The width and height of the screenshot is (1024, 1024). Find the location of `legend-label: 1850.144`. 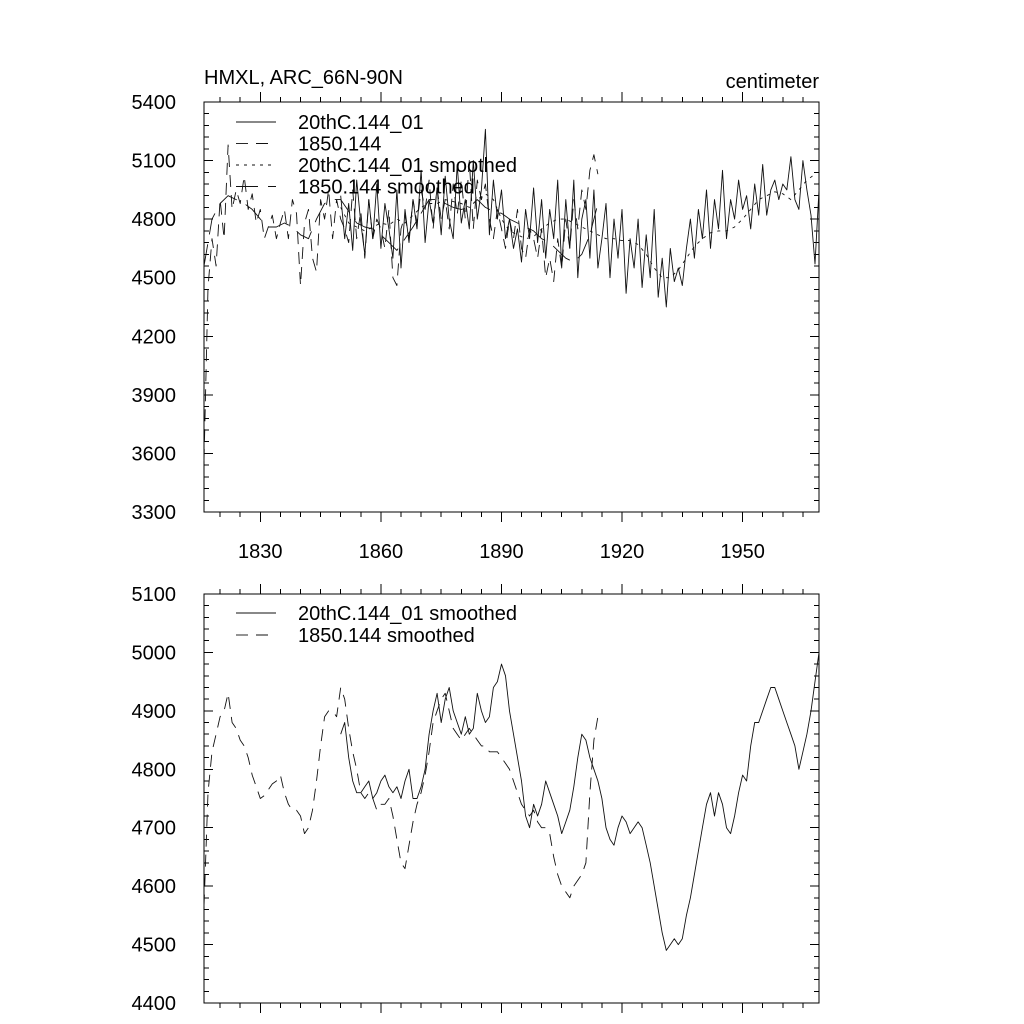

legend-label: 1850.144 is located at coordinates (339, 145).